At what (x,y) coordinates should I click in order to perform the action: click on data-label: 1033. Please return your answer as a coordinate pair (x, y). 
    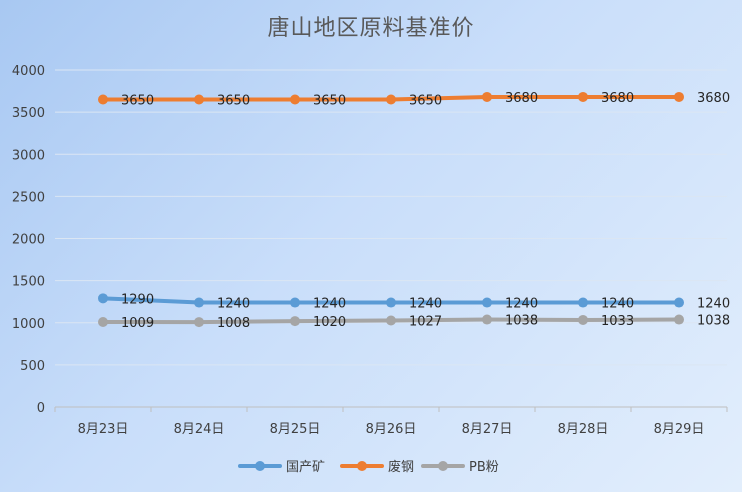
    Looking at the image, I should click on (617, 321).